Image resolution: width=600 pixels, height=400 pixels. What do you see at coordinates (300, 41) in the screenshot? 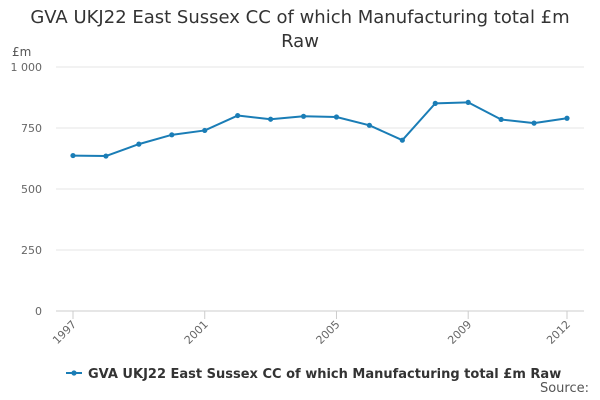
I see `chart-title-line-2: Raw` at bounding box center [300, 41].